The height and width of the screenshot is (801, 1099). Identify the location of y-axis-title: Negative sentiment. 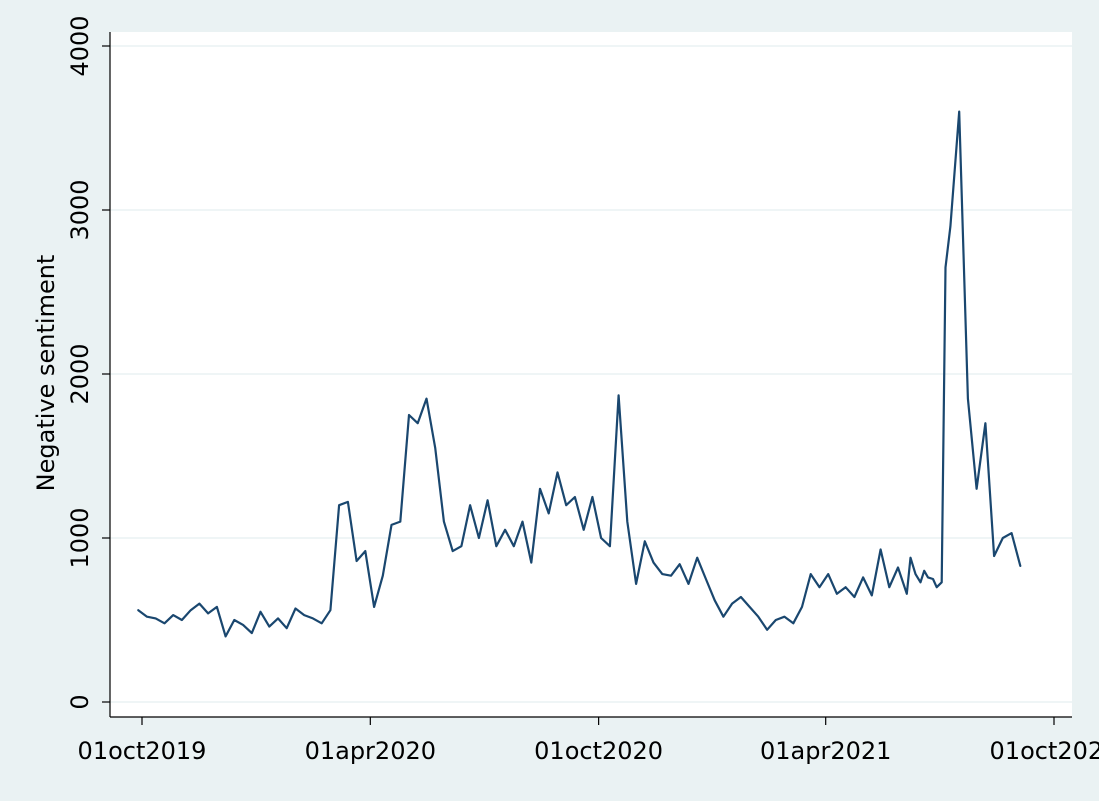
(46, 373).